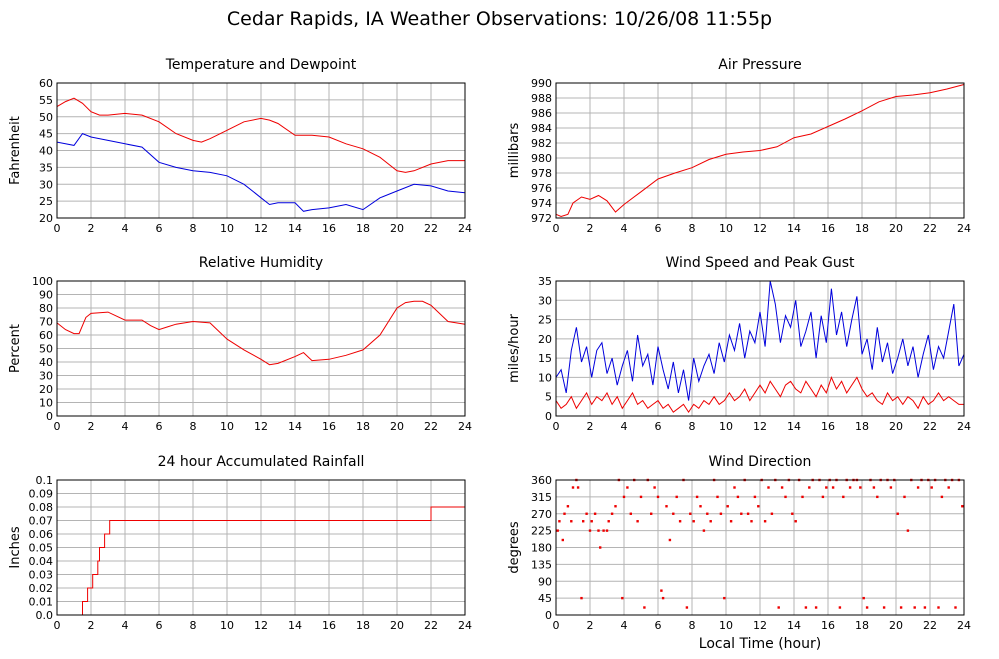  What do you see at coordinates (42, 281) in the screenshot?
I see `relative-humidity-y-tick-label: 100` at bounding box center [42, 281].